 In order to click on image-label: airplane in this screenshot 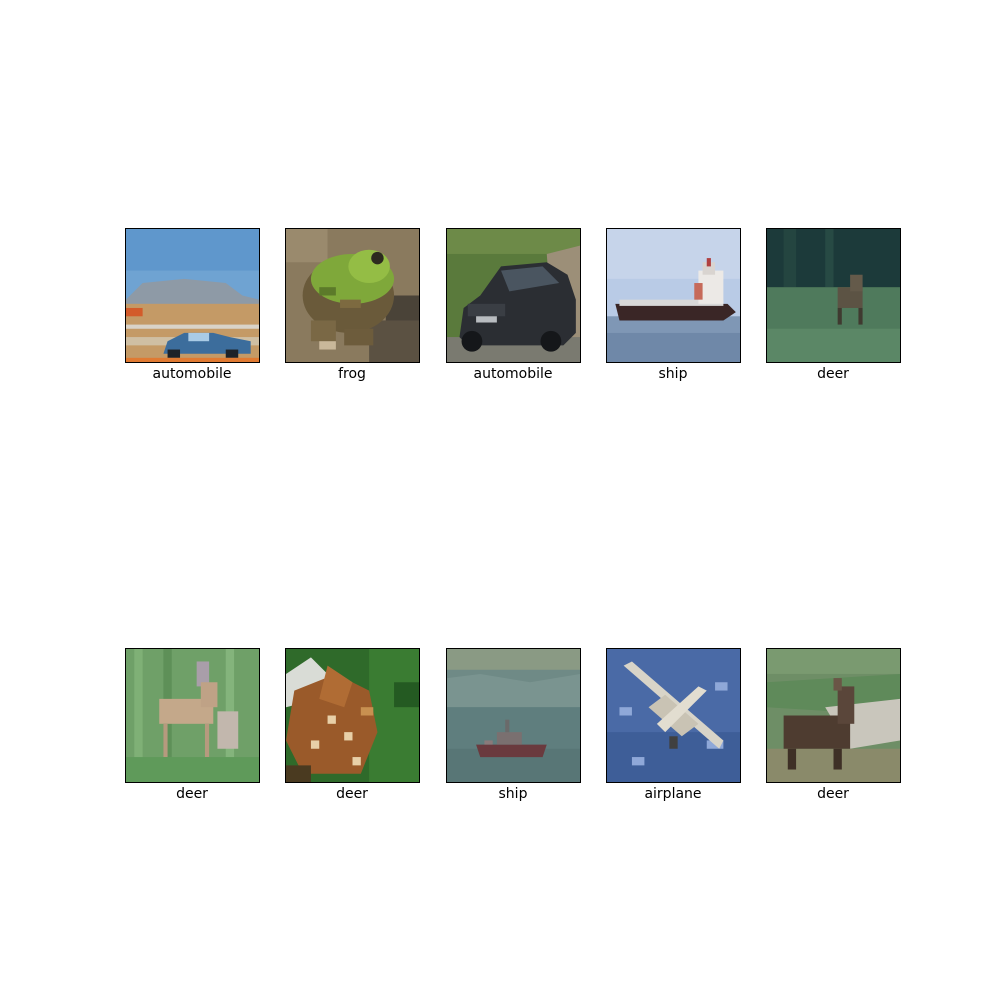, I will do `click(673, 794)`.